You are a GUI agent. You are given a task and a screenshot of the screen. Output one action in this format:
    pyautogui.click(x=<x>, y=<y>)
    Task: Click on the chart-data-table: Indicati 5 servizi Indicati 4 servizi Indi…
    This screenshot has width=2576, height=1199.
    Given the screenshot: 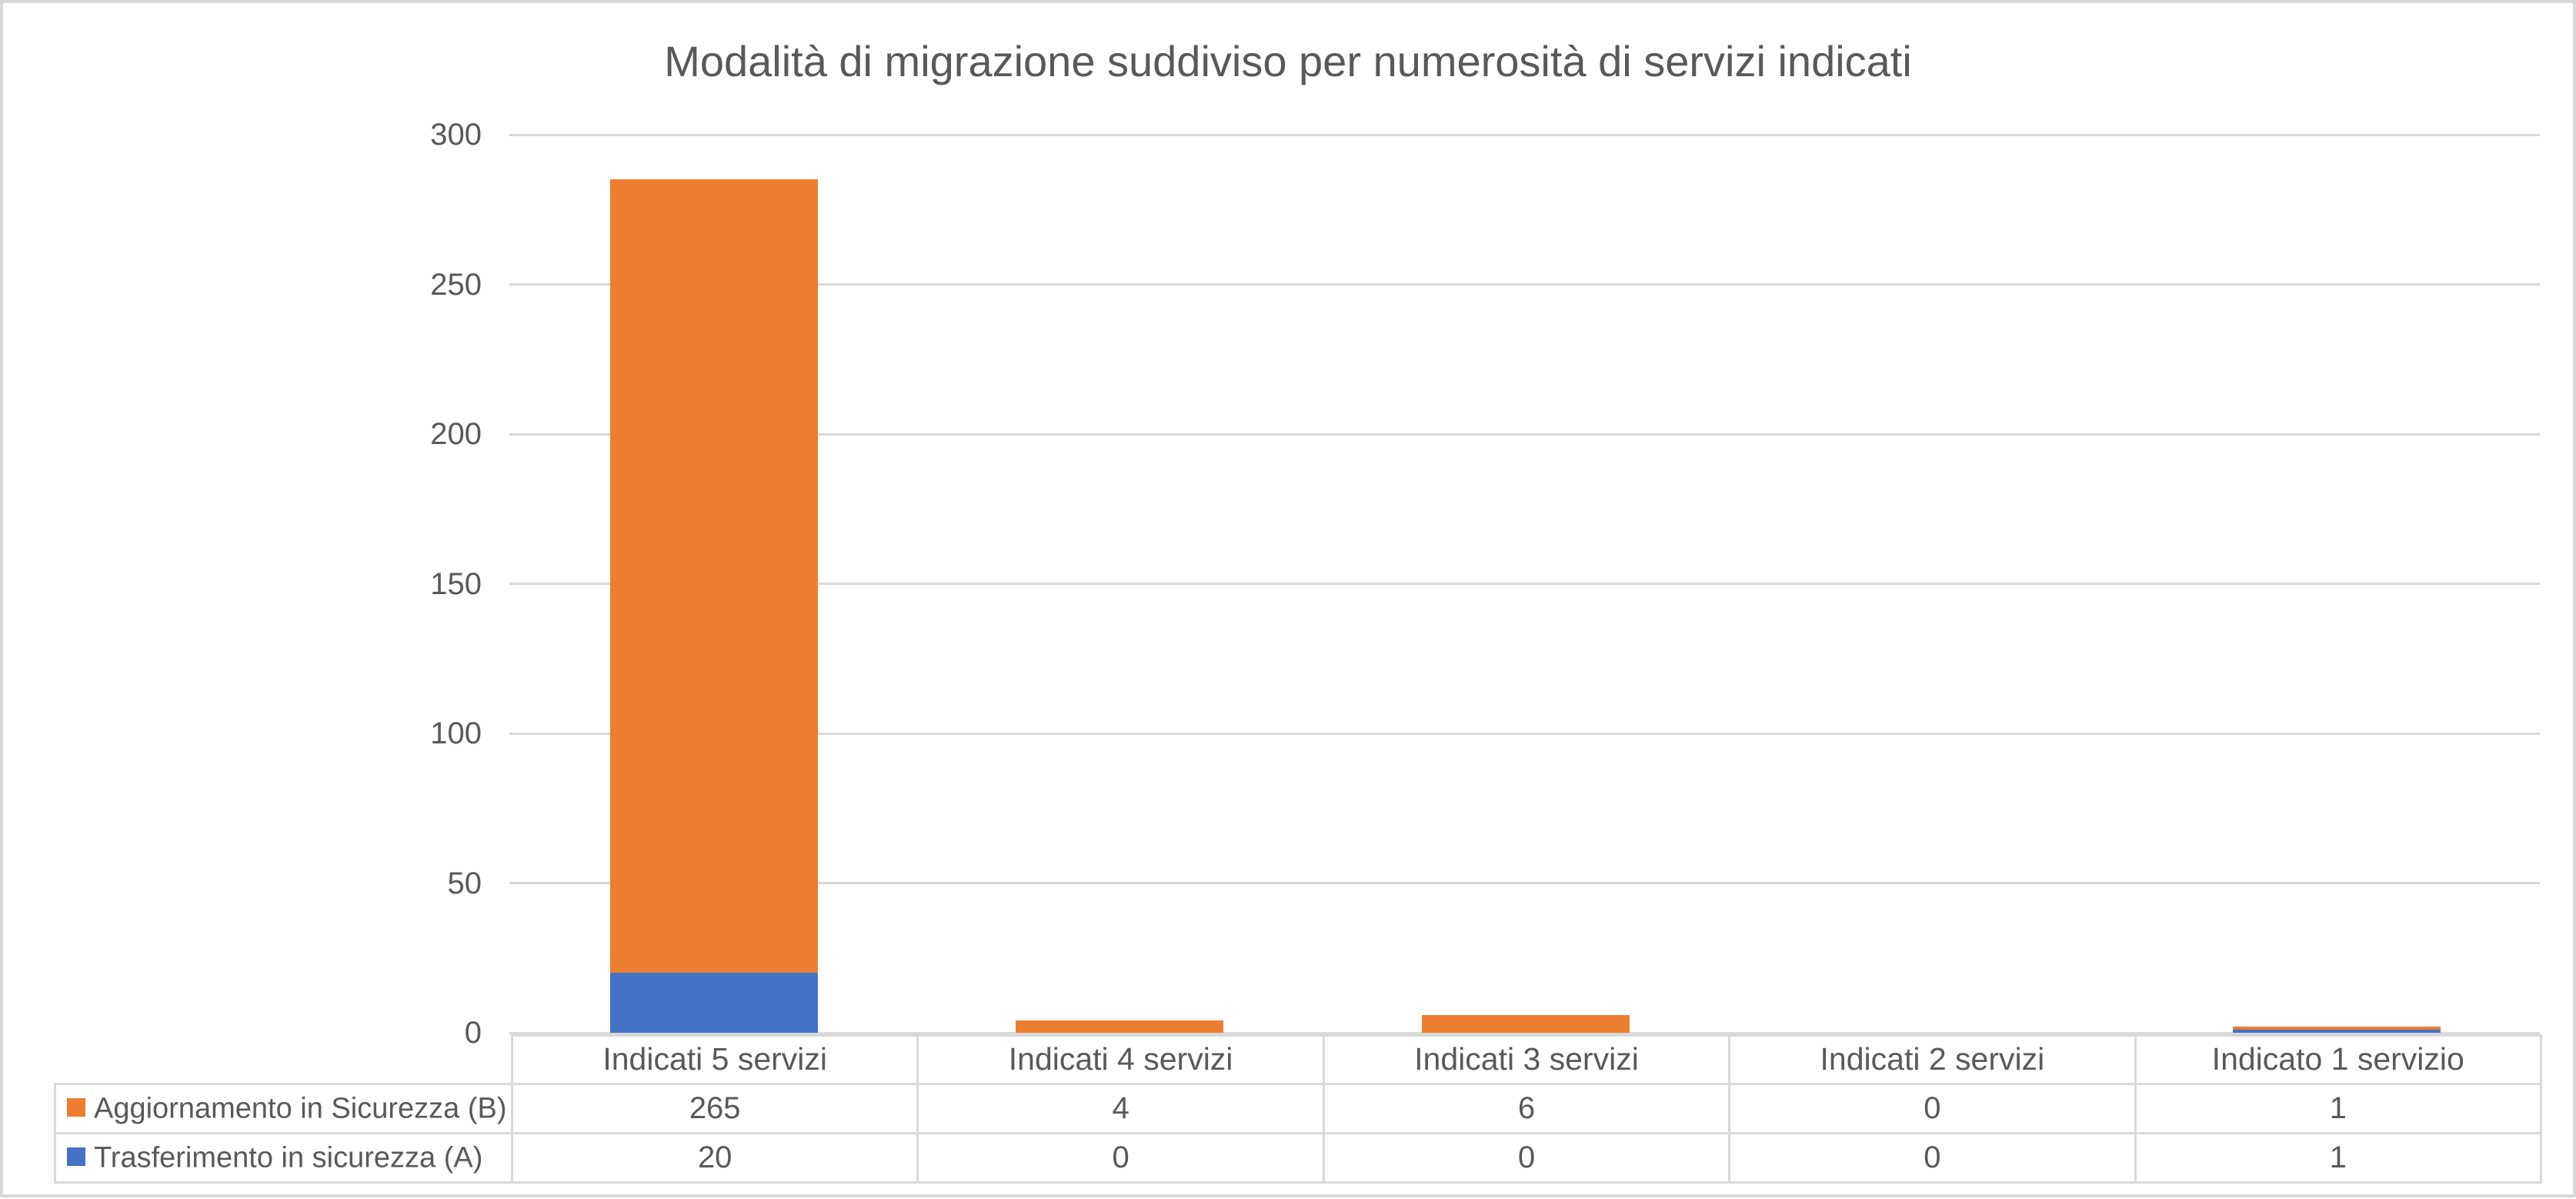 What is the action you would take?
    pyautogui.click(x=1298, y=1109)
    